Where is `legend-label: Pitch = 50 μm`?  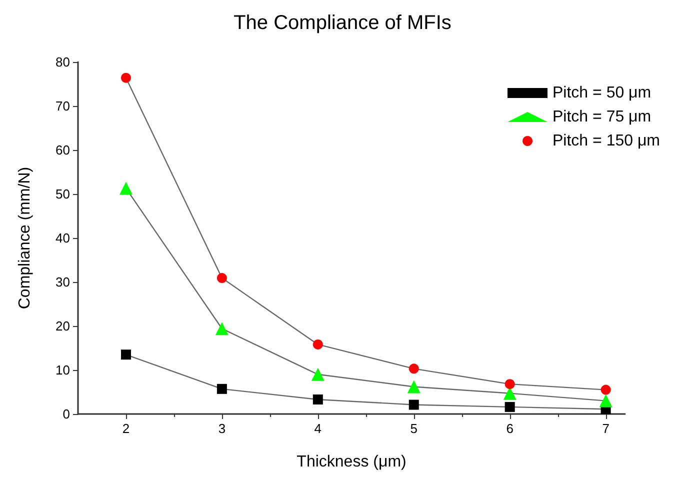 legend-label: Pitch = 50 μm is located at coordinates (602, 93).